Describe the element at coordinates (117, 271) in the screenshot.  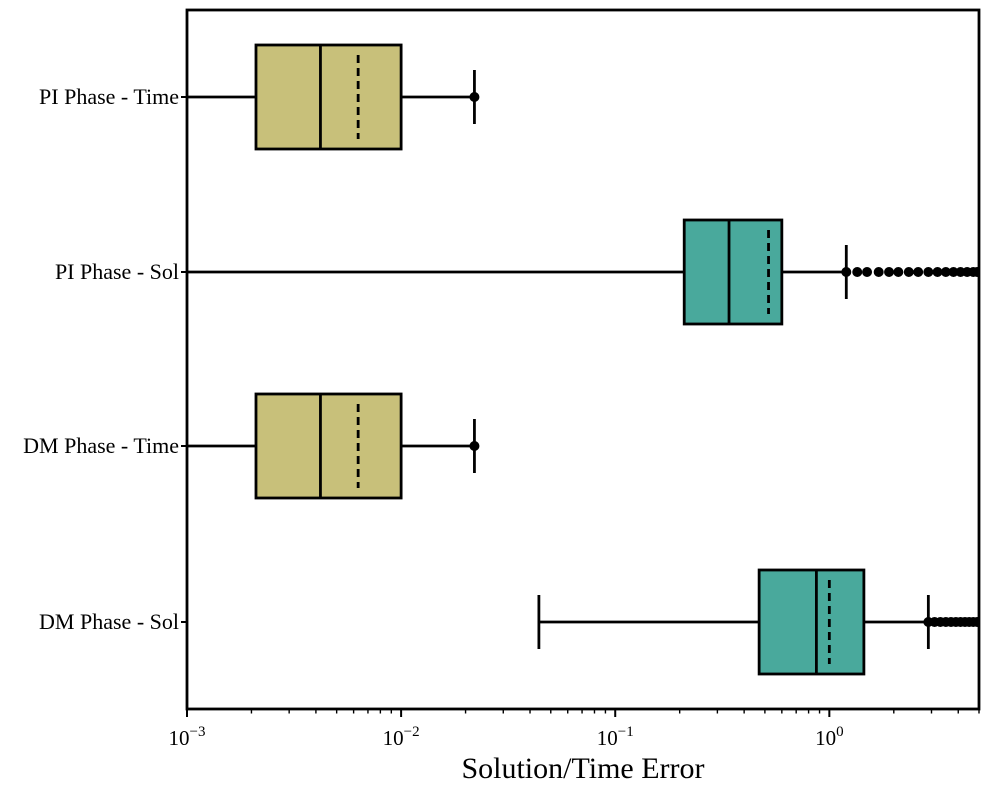
I see `y-tick-label: PI Phase - Sol` at that location.